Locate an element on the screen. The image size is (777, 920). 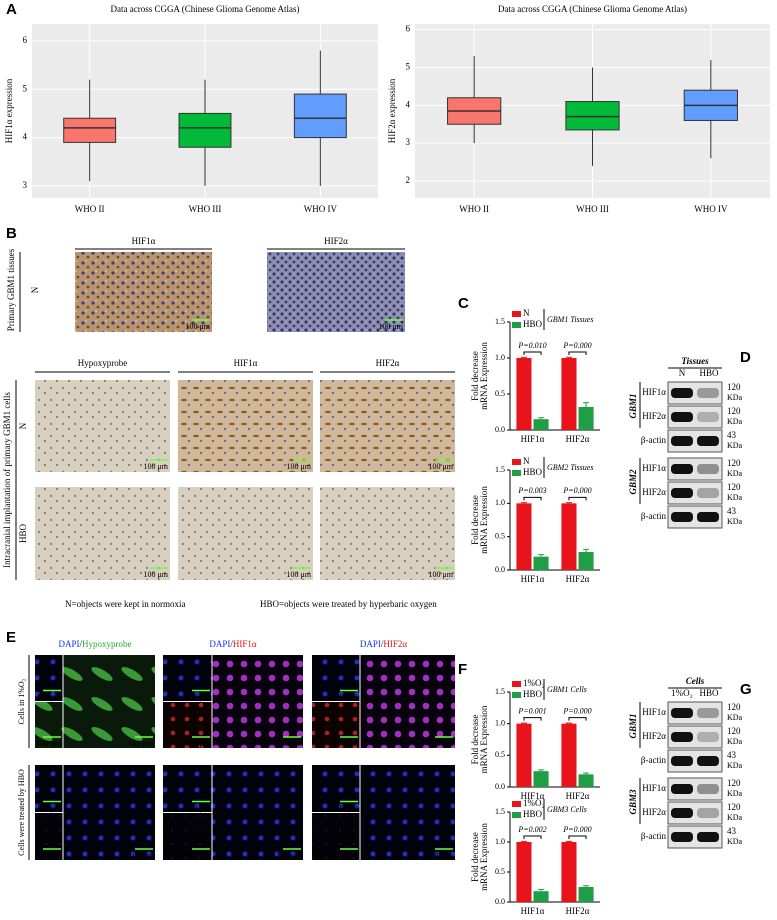
y-axis-label: HIF2α expression is located at coordinates (392, 110).